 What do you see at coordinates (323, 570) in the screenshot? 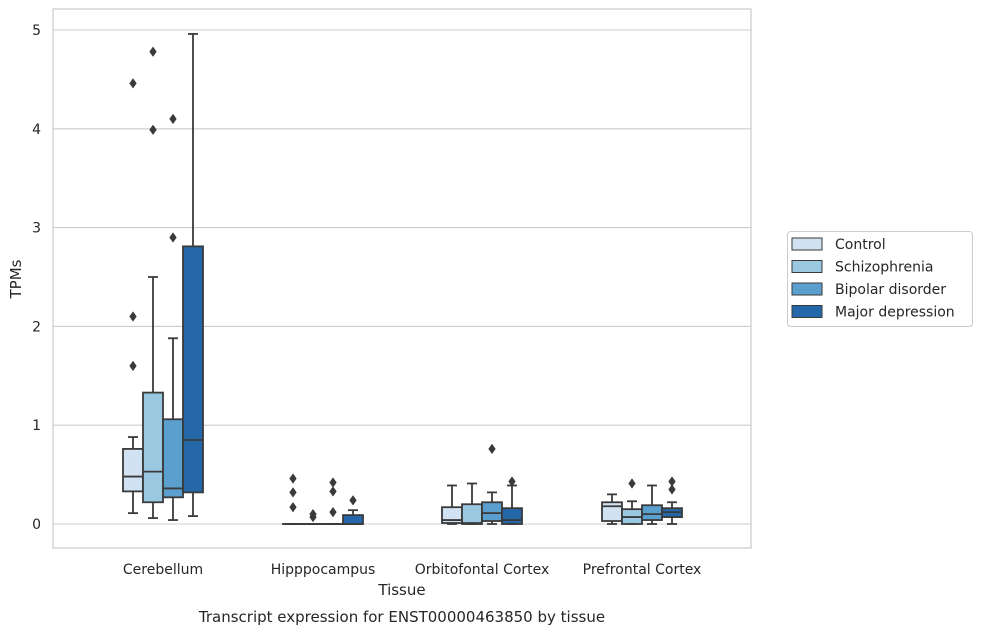
I see `x-tick-label: Hipppocampus` at bounding box center [323, 570].